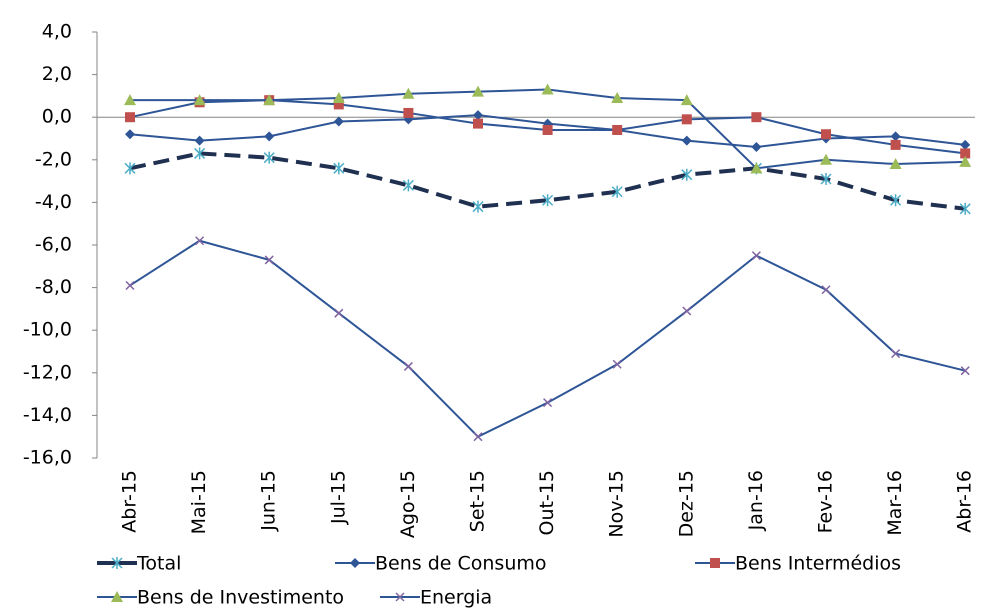 The image size is (987, 609). What do you see at coordinates (456, 598) in the screenshot?
I see `legend-label: Energia` at bounding box center [456, 598].